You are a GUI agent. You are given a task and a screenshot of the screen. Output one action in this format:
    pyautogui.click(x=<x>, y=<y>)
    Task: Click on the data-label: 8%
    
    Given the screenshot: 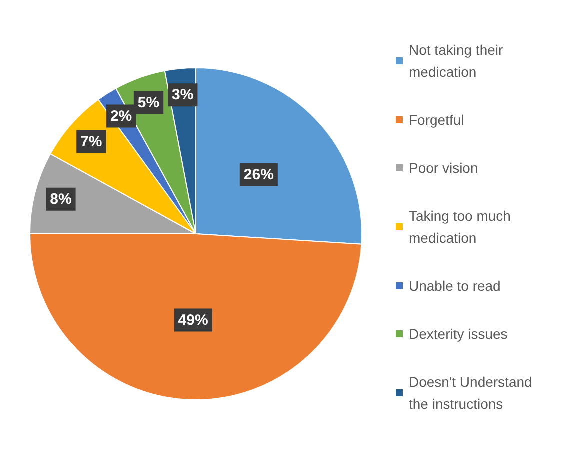 What is the action you would take?
    pyautogui.click(x=61, y=199)
    